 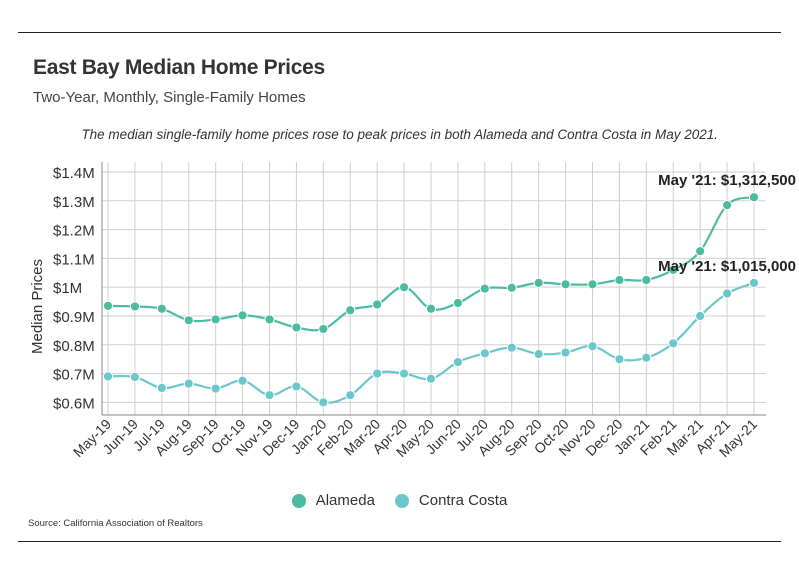 I want to click on y-tick-label: $1.1M, so click(x=74, y=259).